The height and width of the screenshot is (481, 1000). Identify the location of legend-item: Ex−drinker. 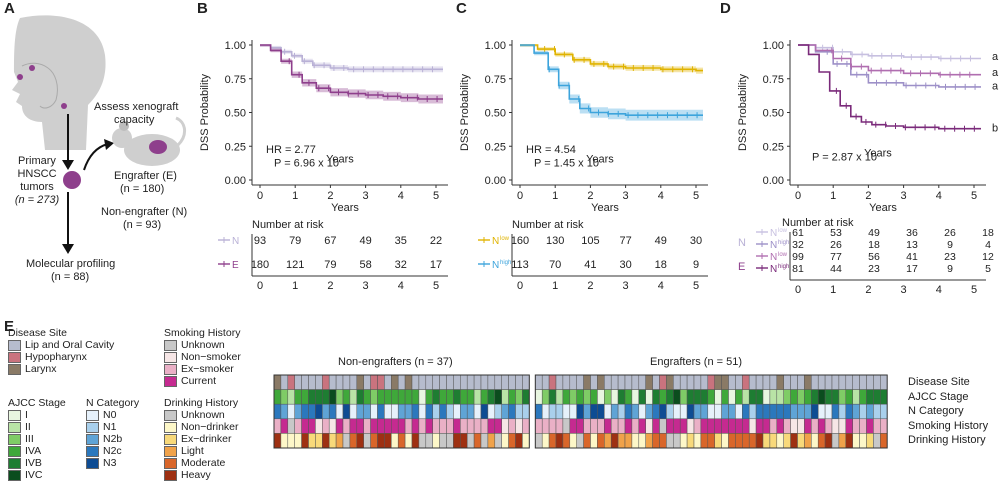
(201, 439).